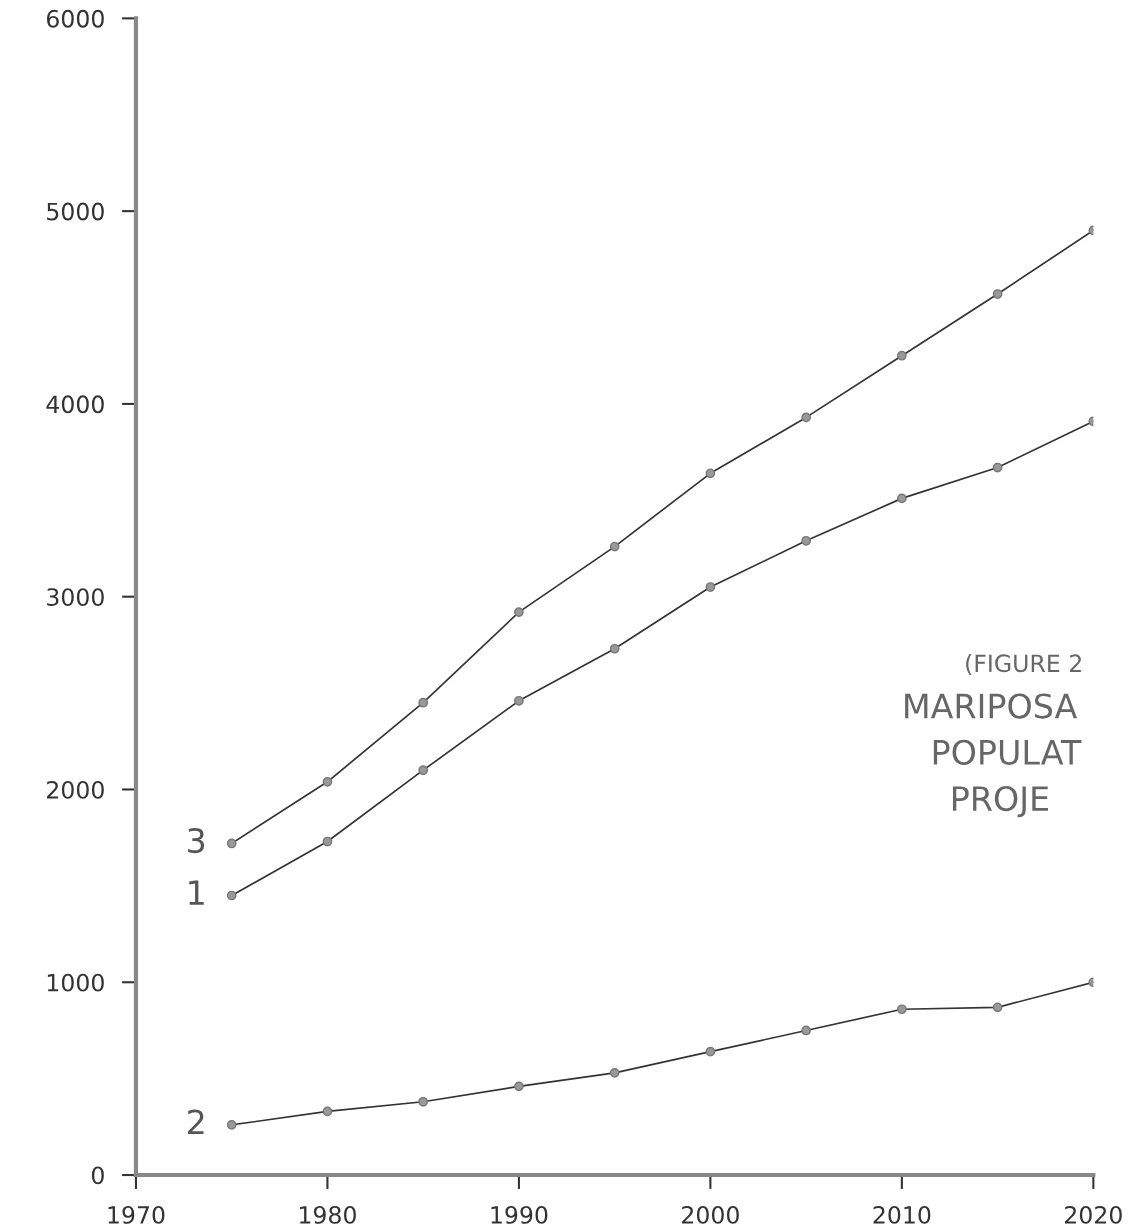 The height and width of the screenshot is (1224, 1133). Describe the element at coordinates (75, 982) in the screenshot. I see `y-tick-label: 1000` at that location.